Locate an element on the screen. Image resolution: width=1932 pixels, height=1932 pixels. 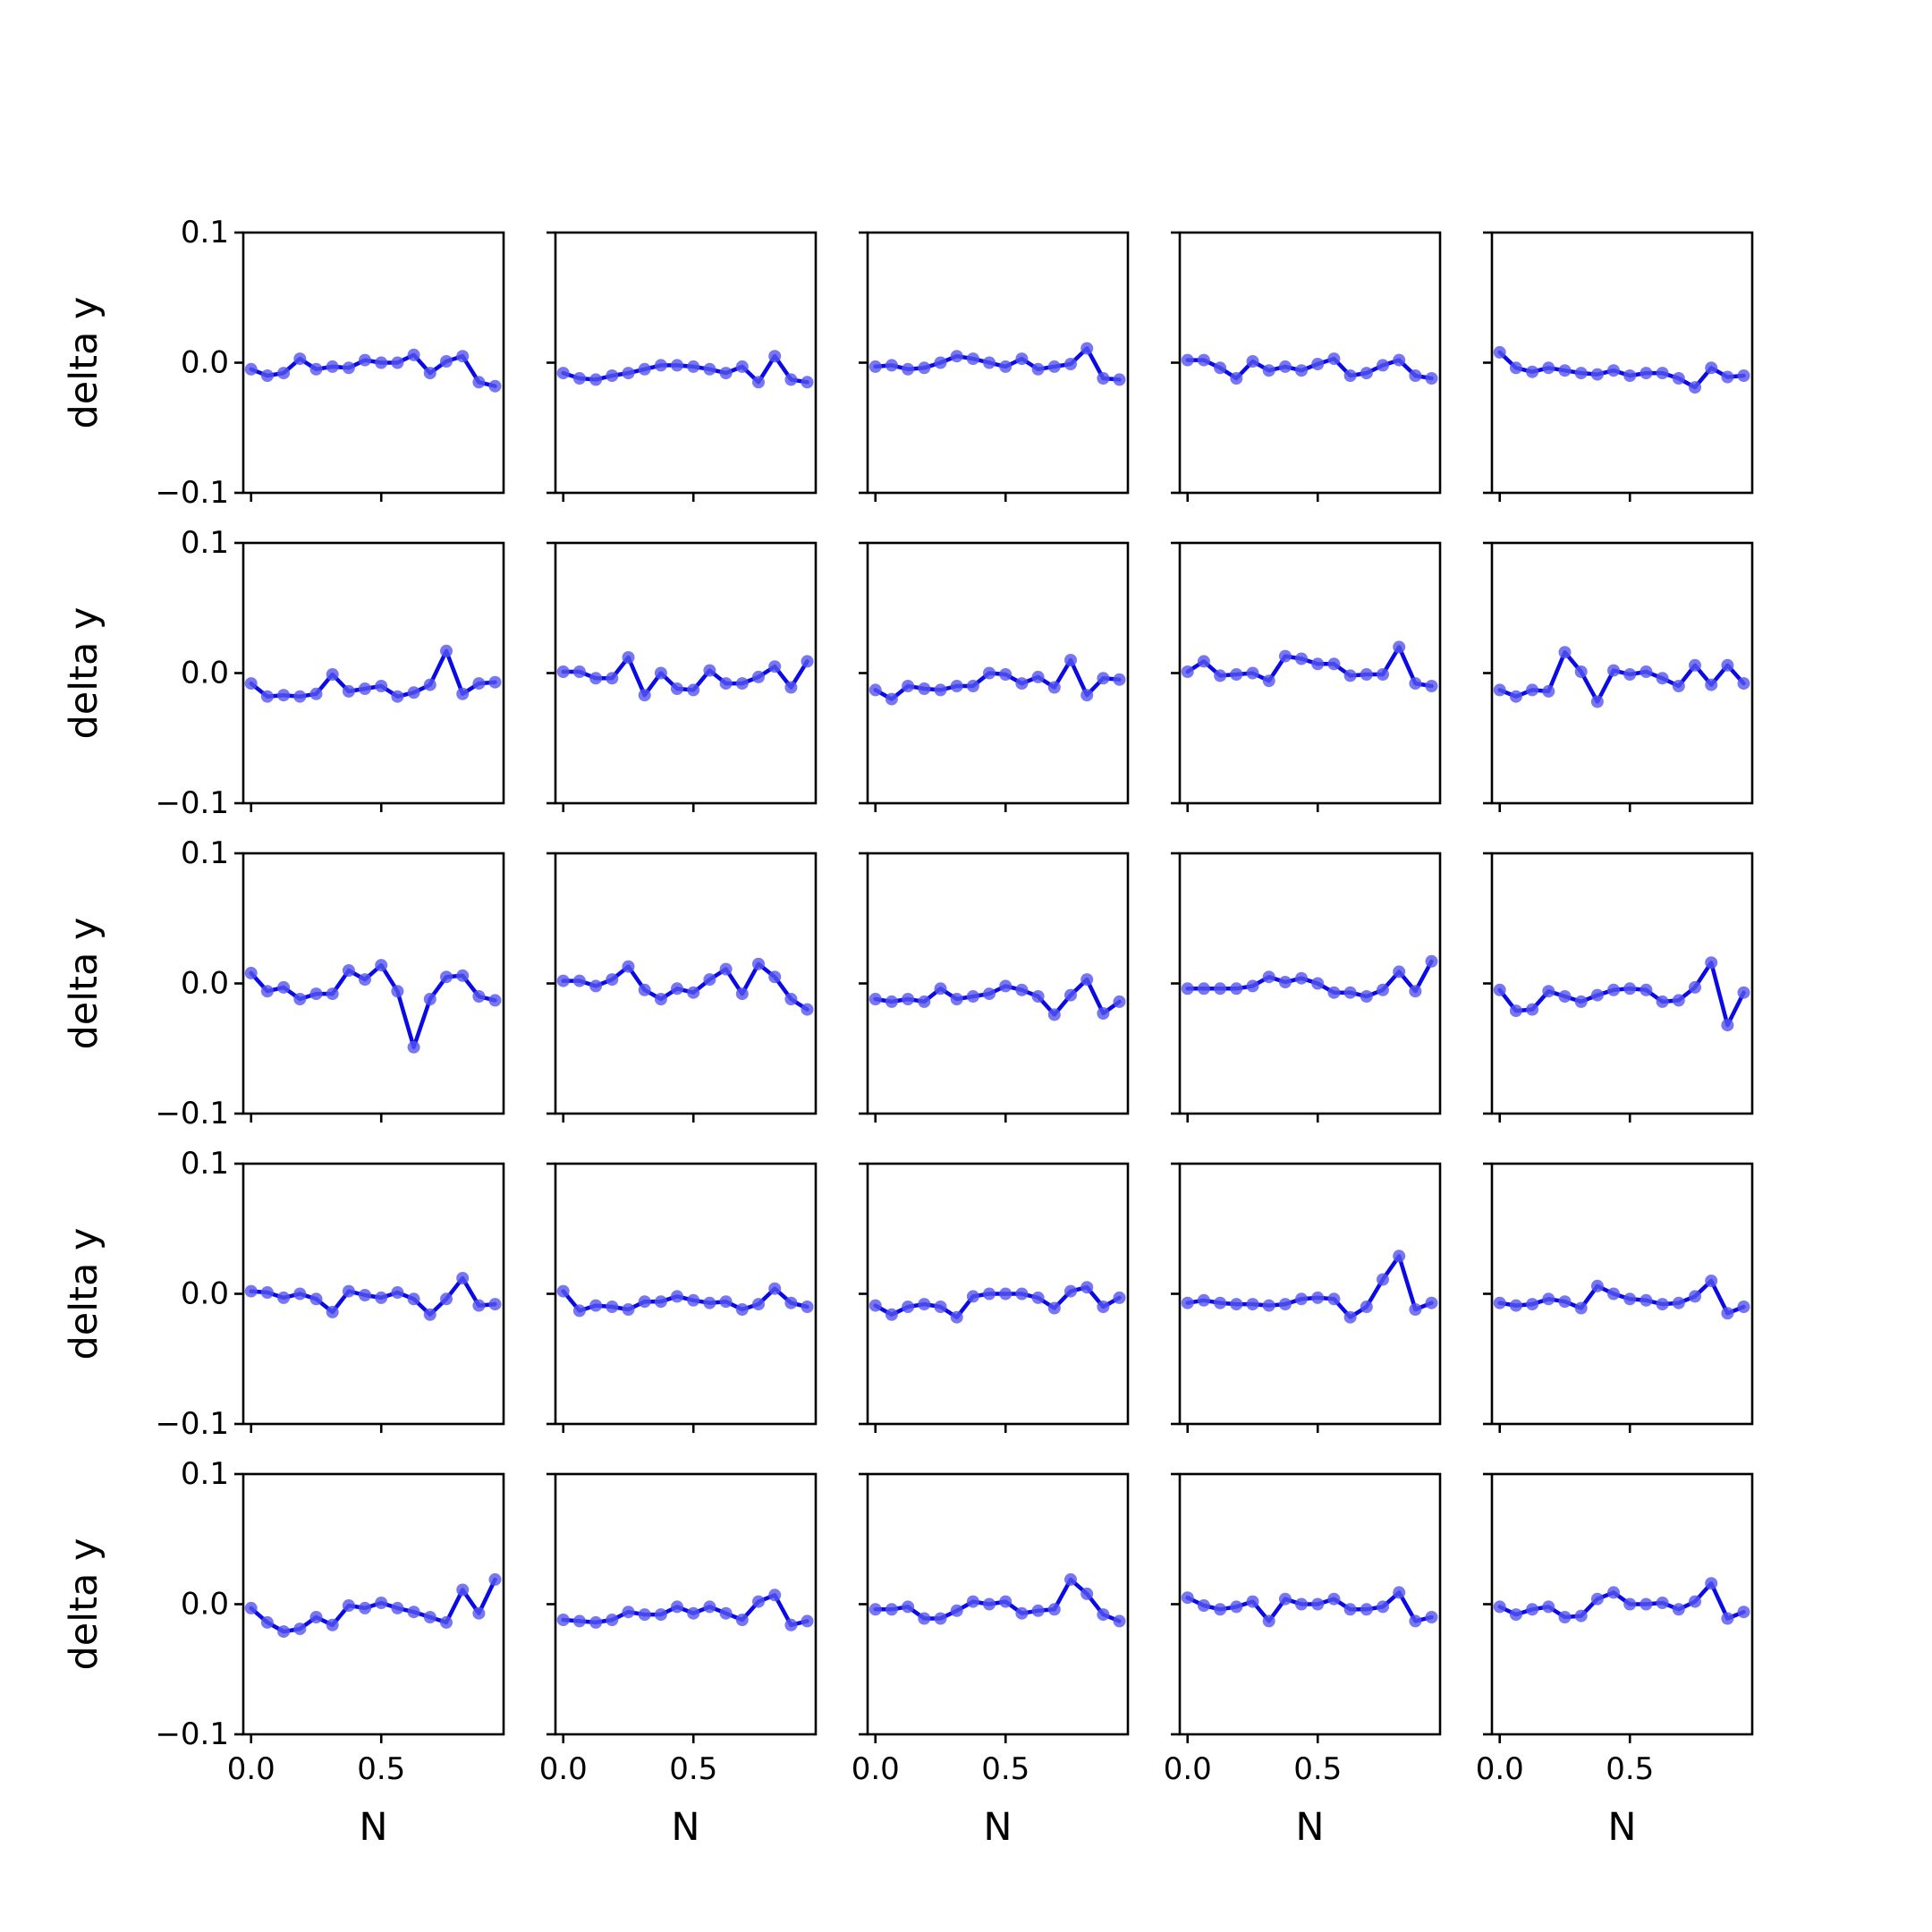
subplot-r5-c3: 0.0 0.5 N is located at coordinates (991, 1661).